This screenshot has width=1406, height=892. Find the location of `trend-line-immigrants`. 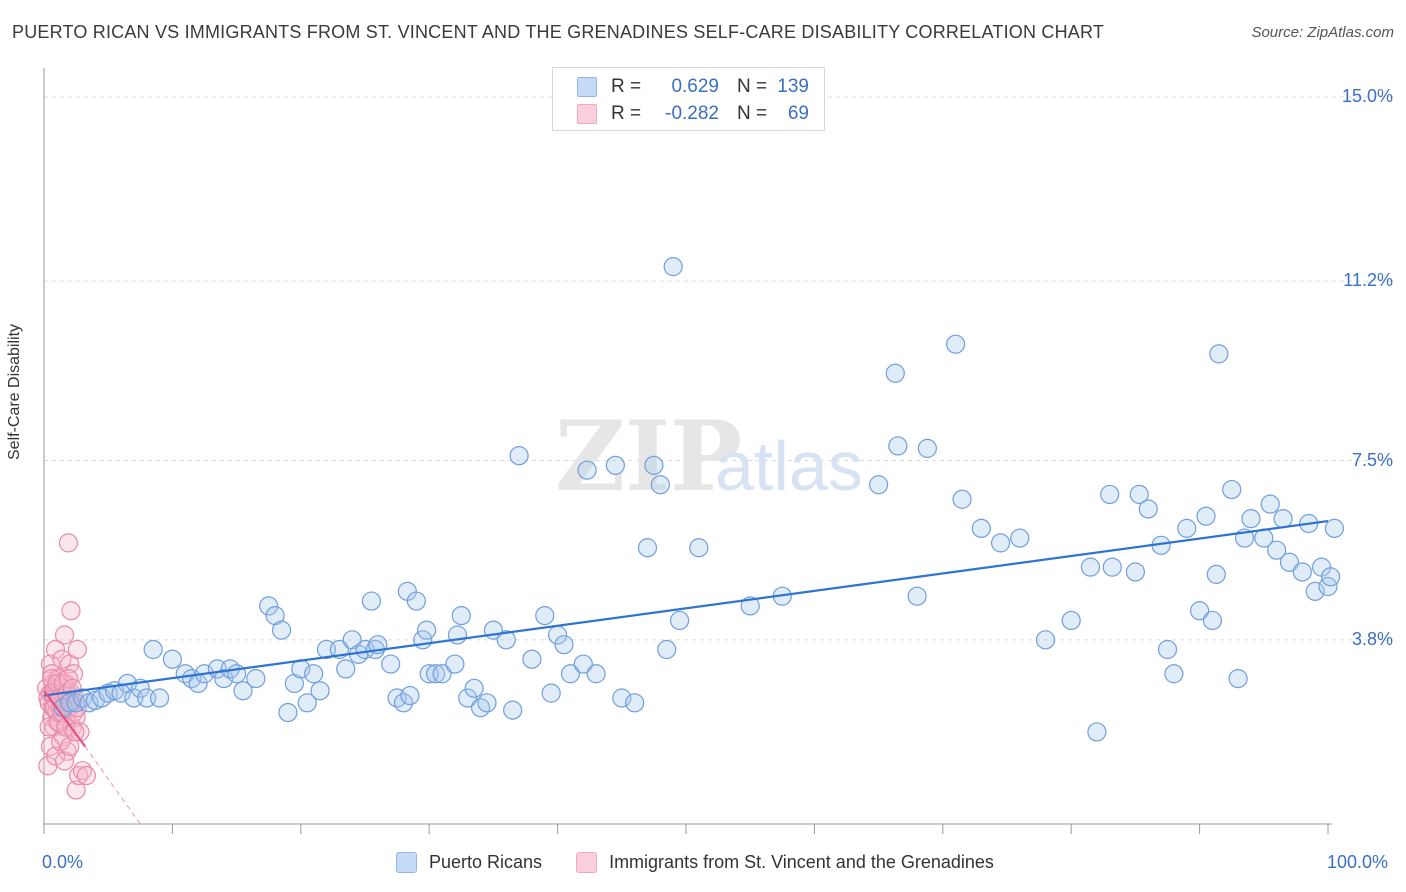

trend-line-immigrants is located at coordinates (64, 719).